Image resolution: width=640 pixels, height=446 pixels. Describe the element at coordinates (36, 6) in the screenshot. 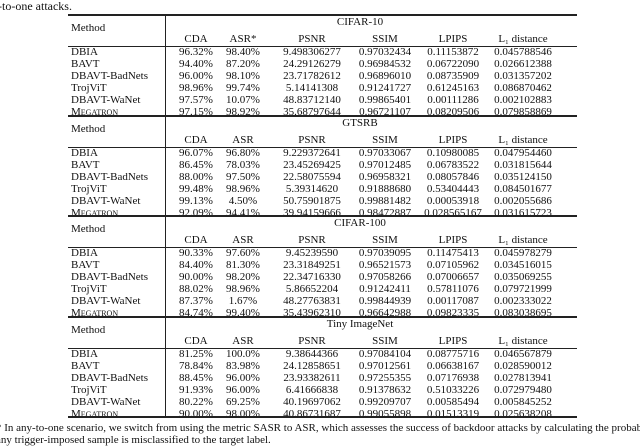

I see `table-caption: -to-one attacks.` at that location.